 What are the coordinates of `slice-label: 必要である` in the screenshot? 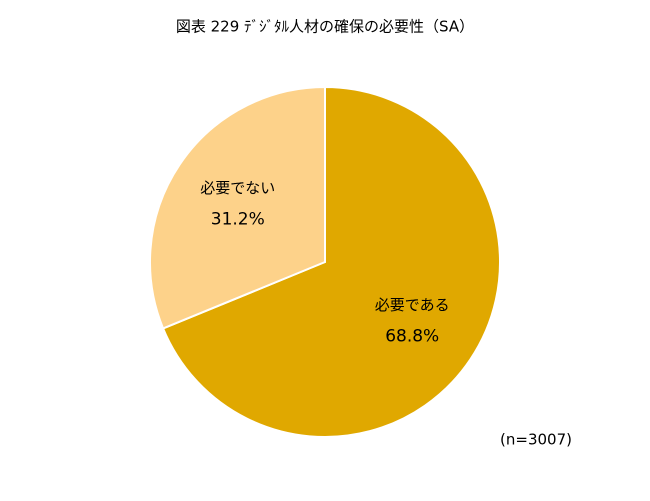 It's located at (412, 305).